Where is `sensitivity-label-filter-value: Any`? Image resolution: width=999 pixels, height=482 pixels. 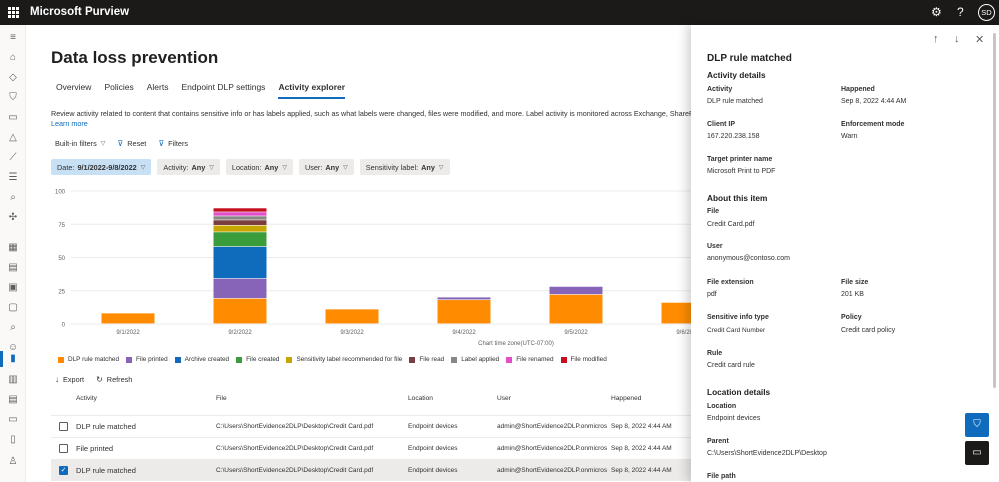 sensitivity-label-filter-value: Any is located at coordinates (428, 167).